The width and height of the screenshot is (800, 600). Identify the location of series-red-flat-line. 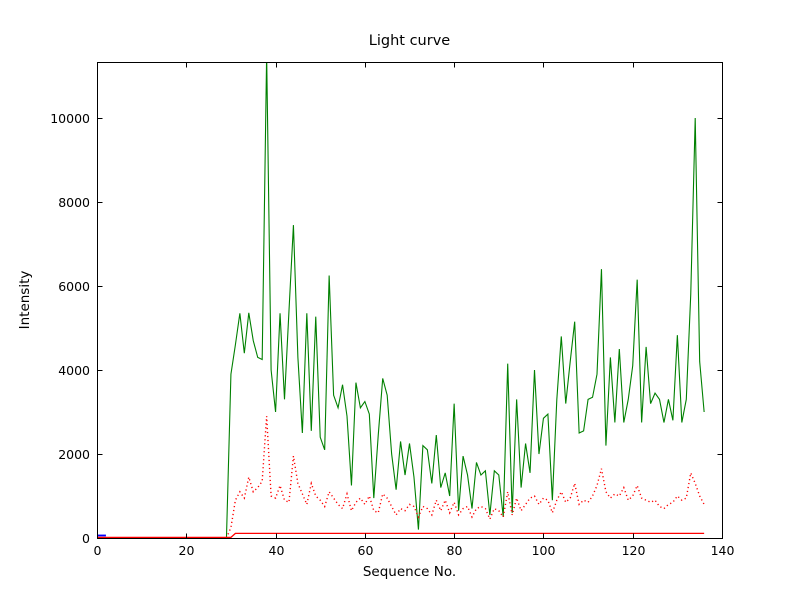
(401, 535).